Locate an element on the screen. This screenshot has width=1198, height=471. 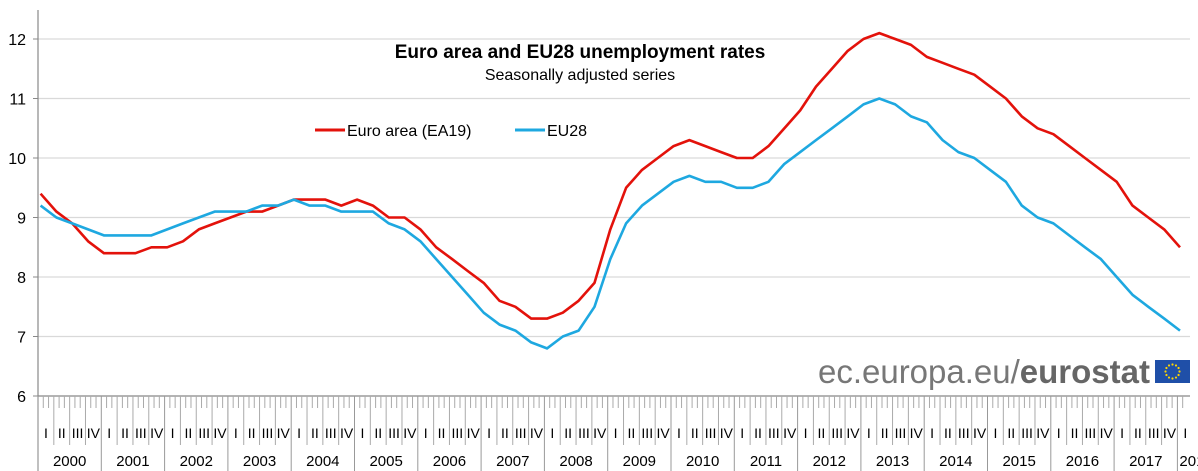
y-tick-label: 11 is located at coordinates (17, 100).